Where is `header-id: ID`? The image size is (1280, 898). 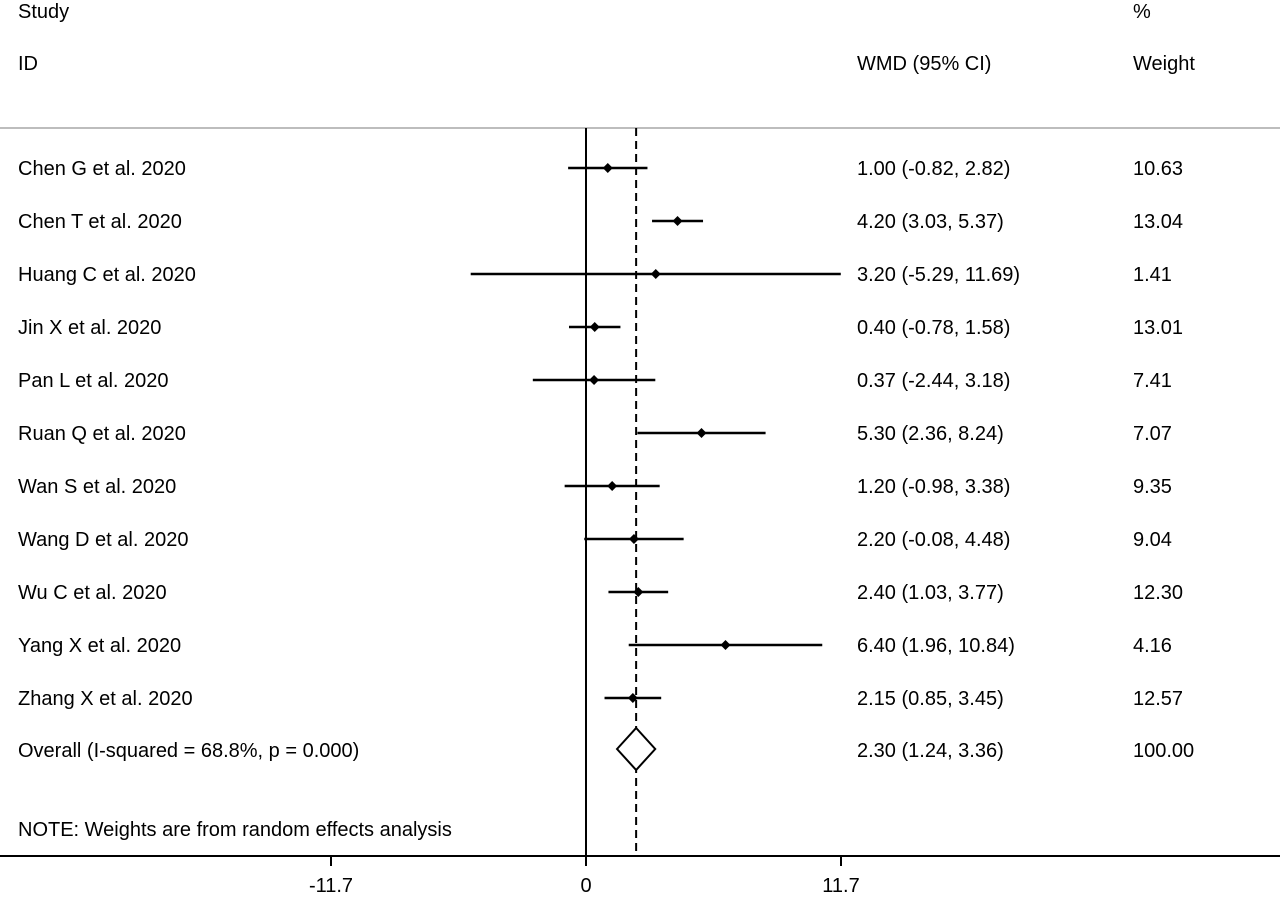 header-id: ID is located at coordinates (28, 64).